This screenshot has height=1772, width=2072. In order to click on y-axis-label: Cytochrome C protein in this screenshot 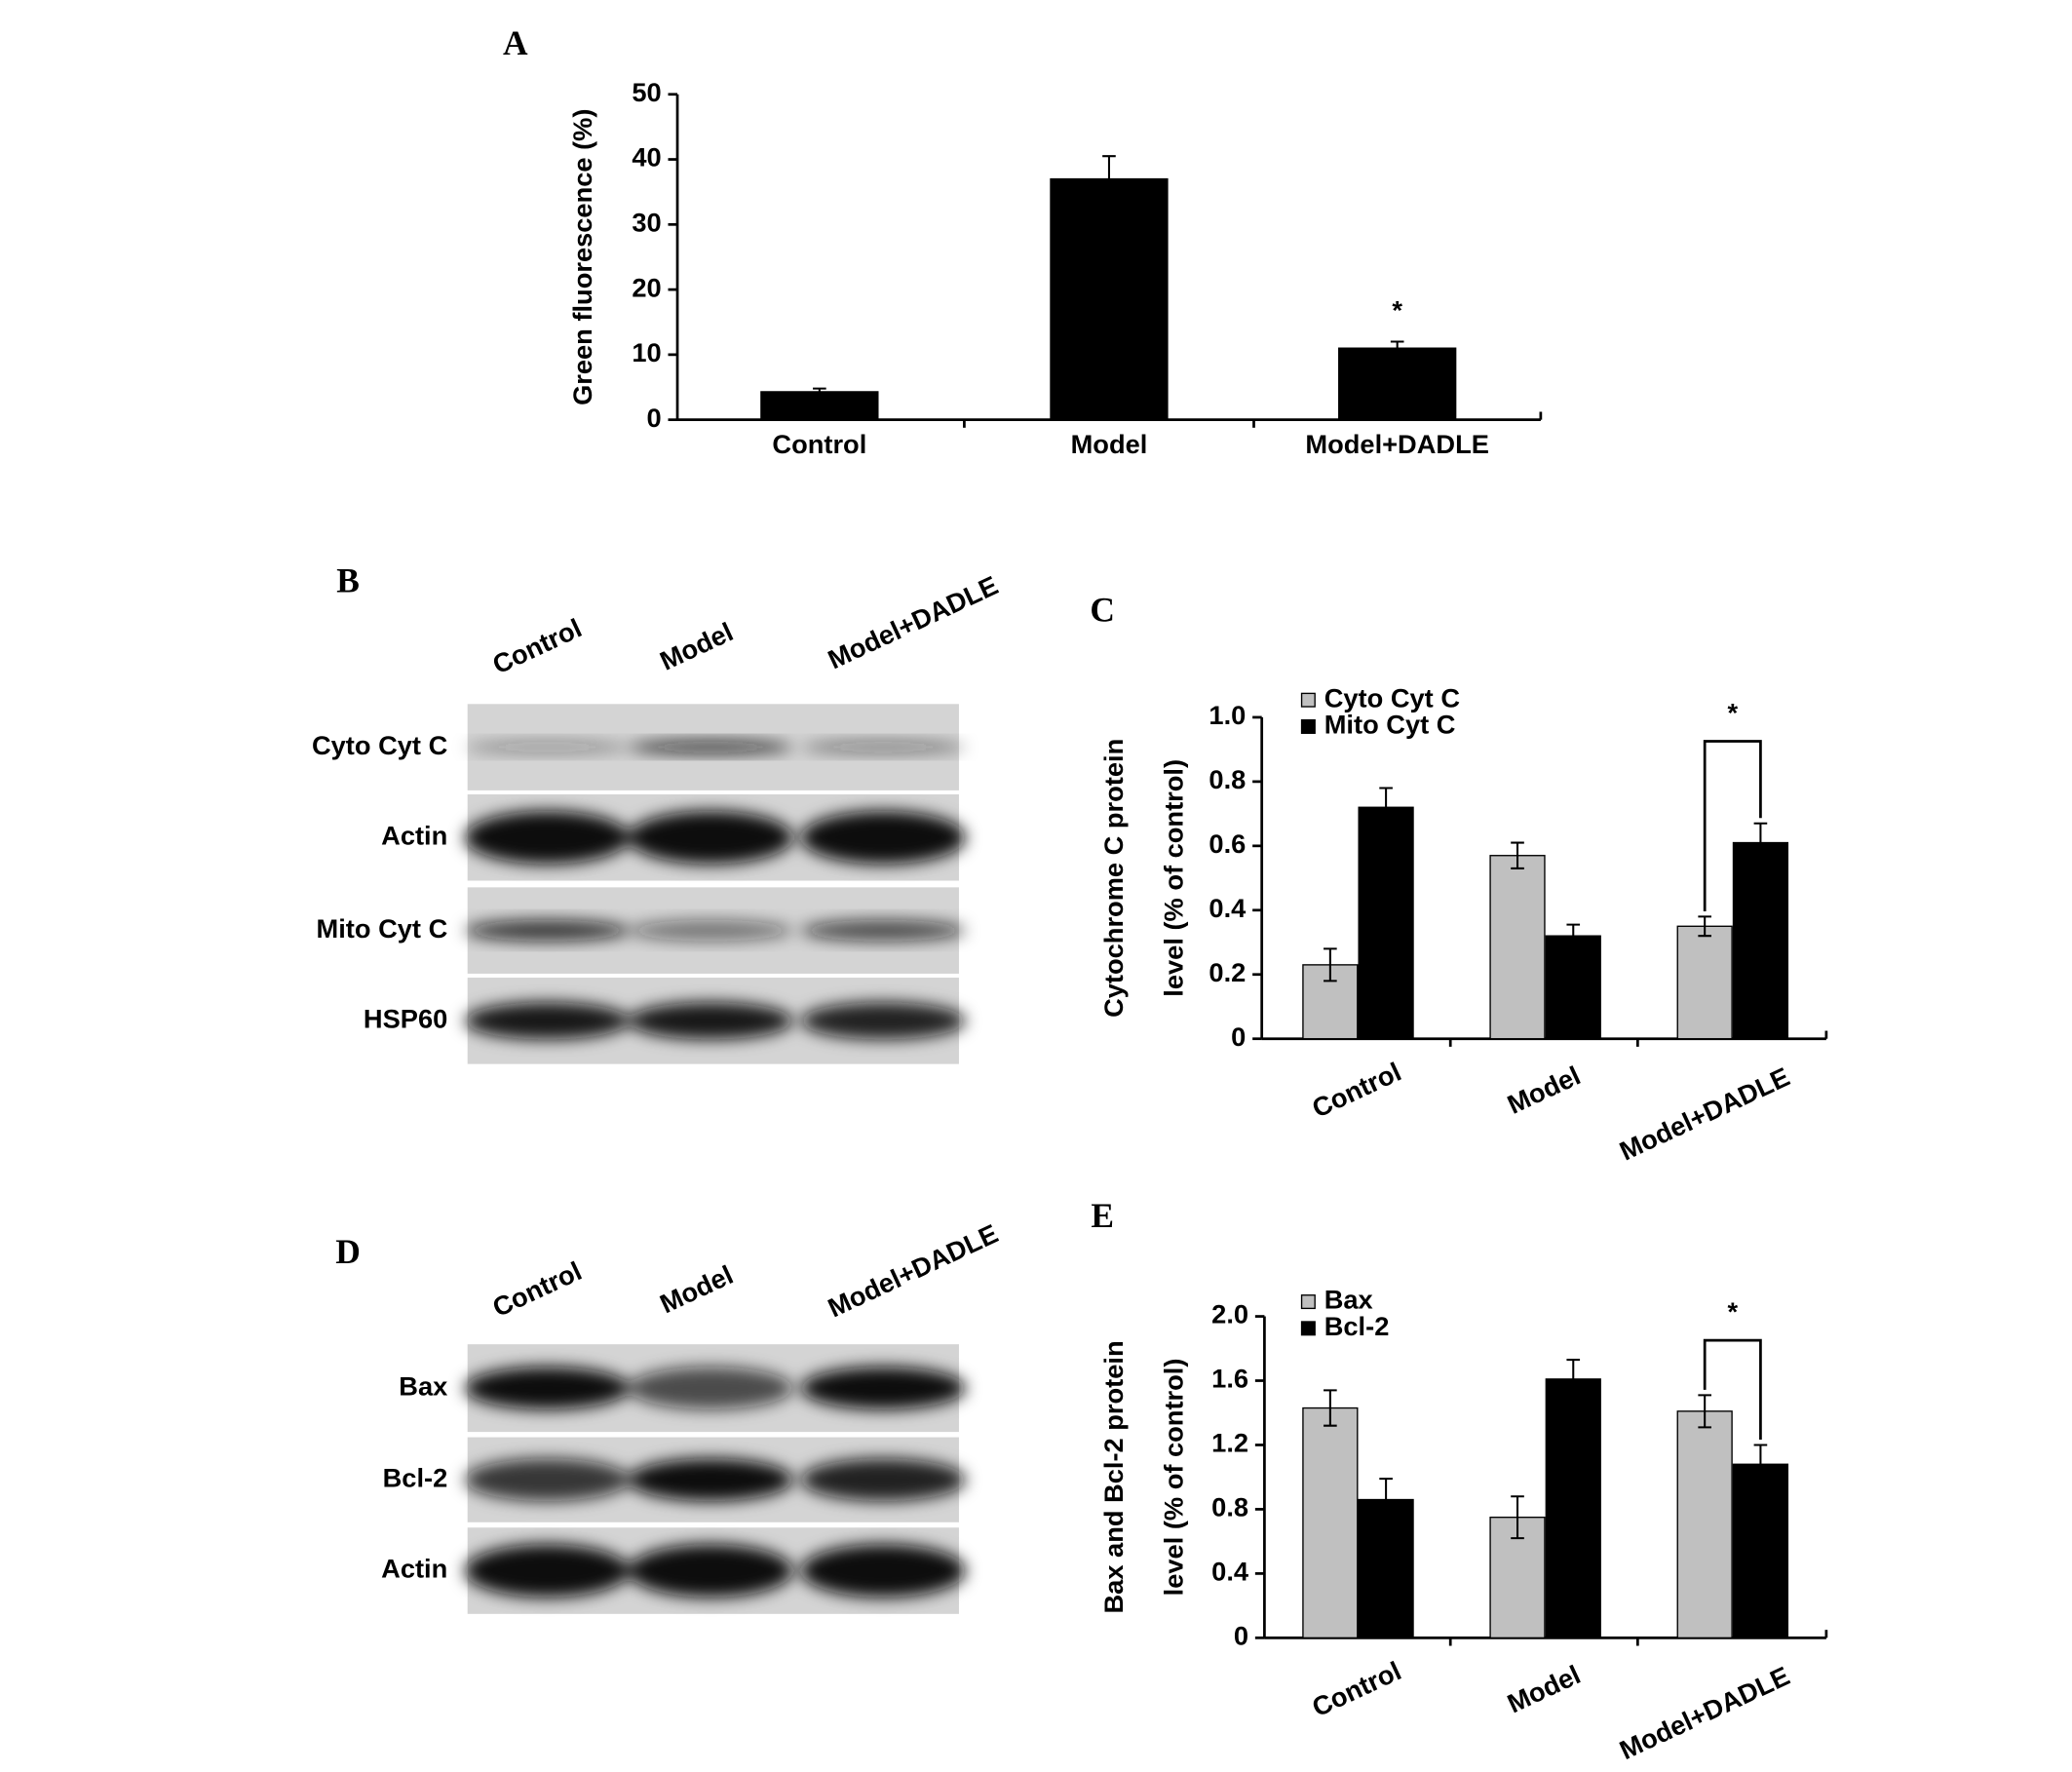, I will do `click(1113, 878)`.